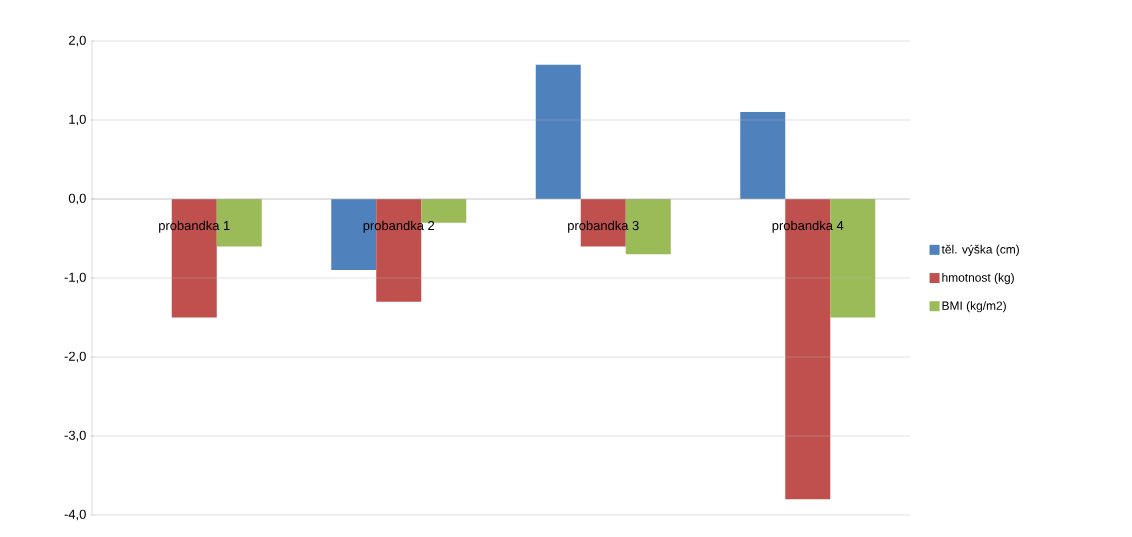  Describe the element at coordinates (77, 120) in the screenshot. I see `y-tick-label: 1,0` at that location.